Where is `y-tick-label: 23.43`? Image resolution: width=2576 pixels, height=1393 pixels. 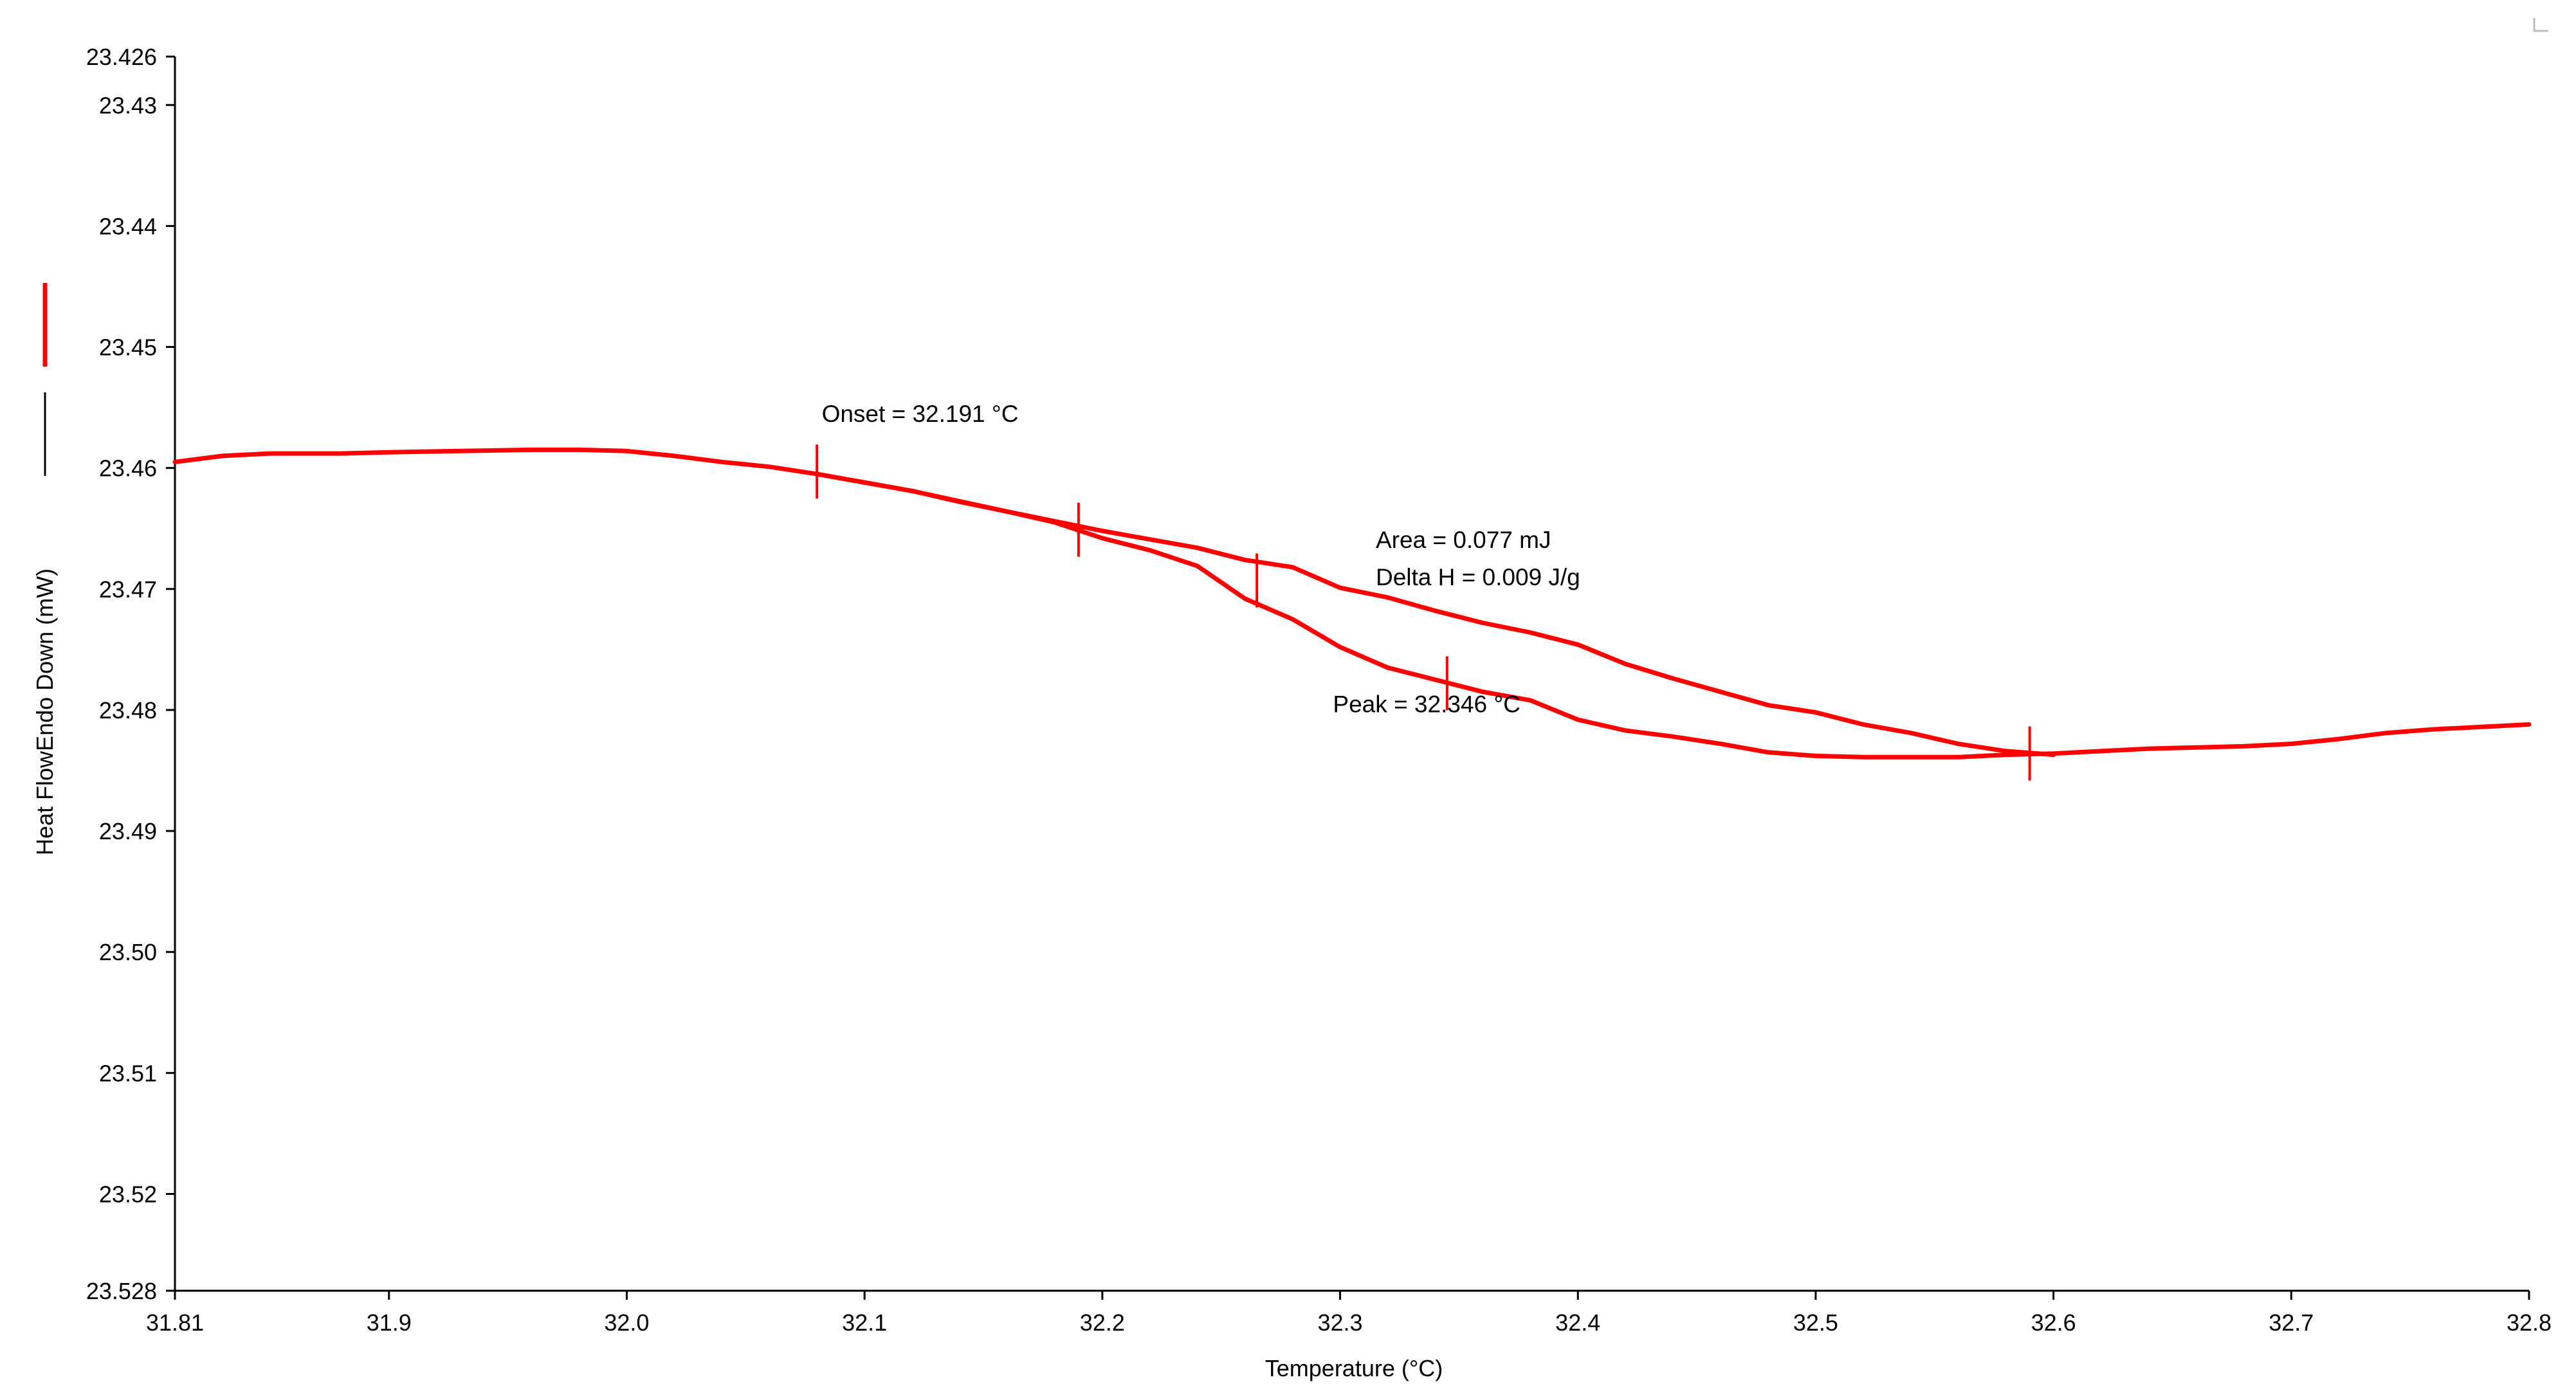 y-tick-label: 23.43 is located at coordinates (128, 105).